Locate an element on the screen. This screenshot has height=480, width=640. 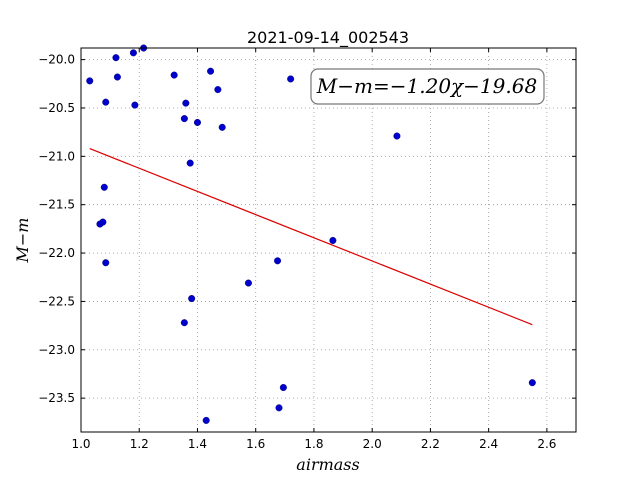
x-tick-label: 2.2 is located at coordinates (430, 444).